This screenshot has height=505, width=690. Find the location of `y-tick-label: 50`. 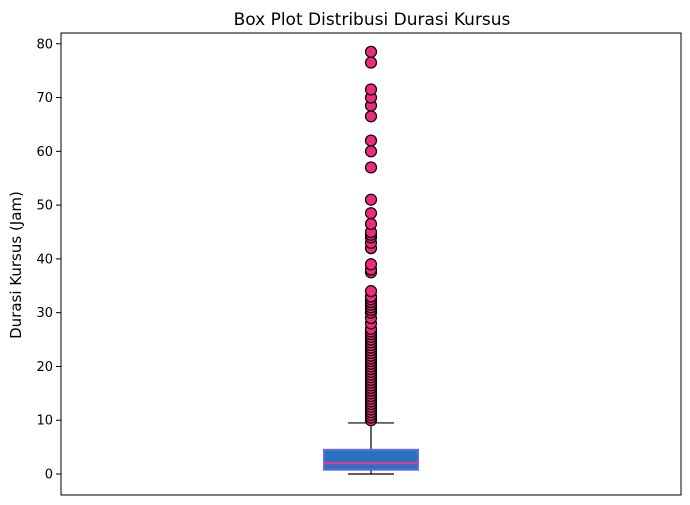

y-tick-label: 50 is located at coordinates (44, 206).